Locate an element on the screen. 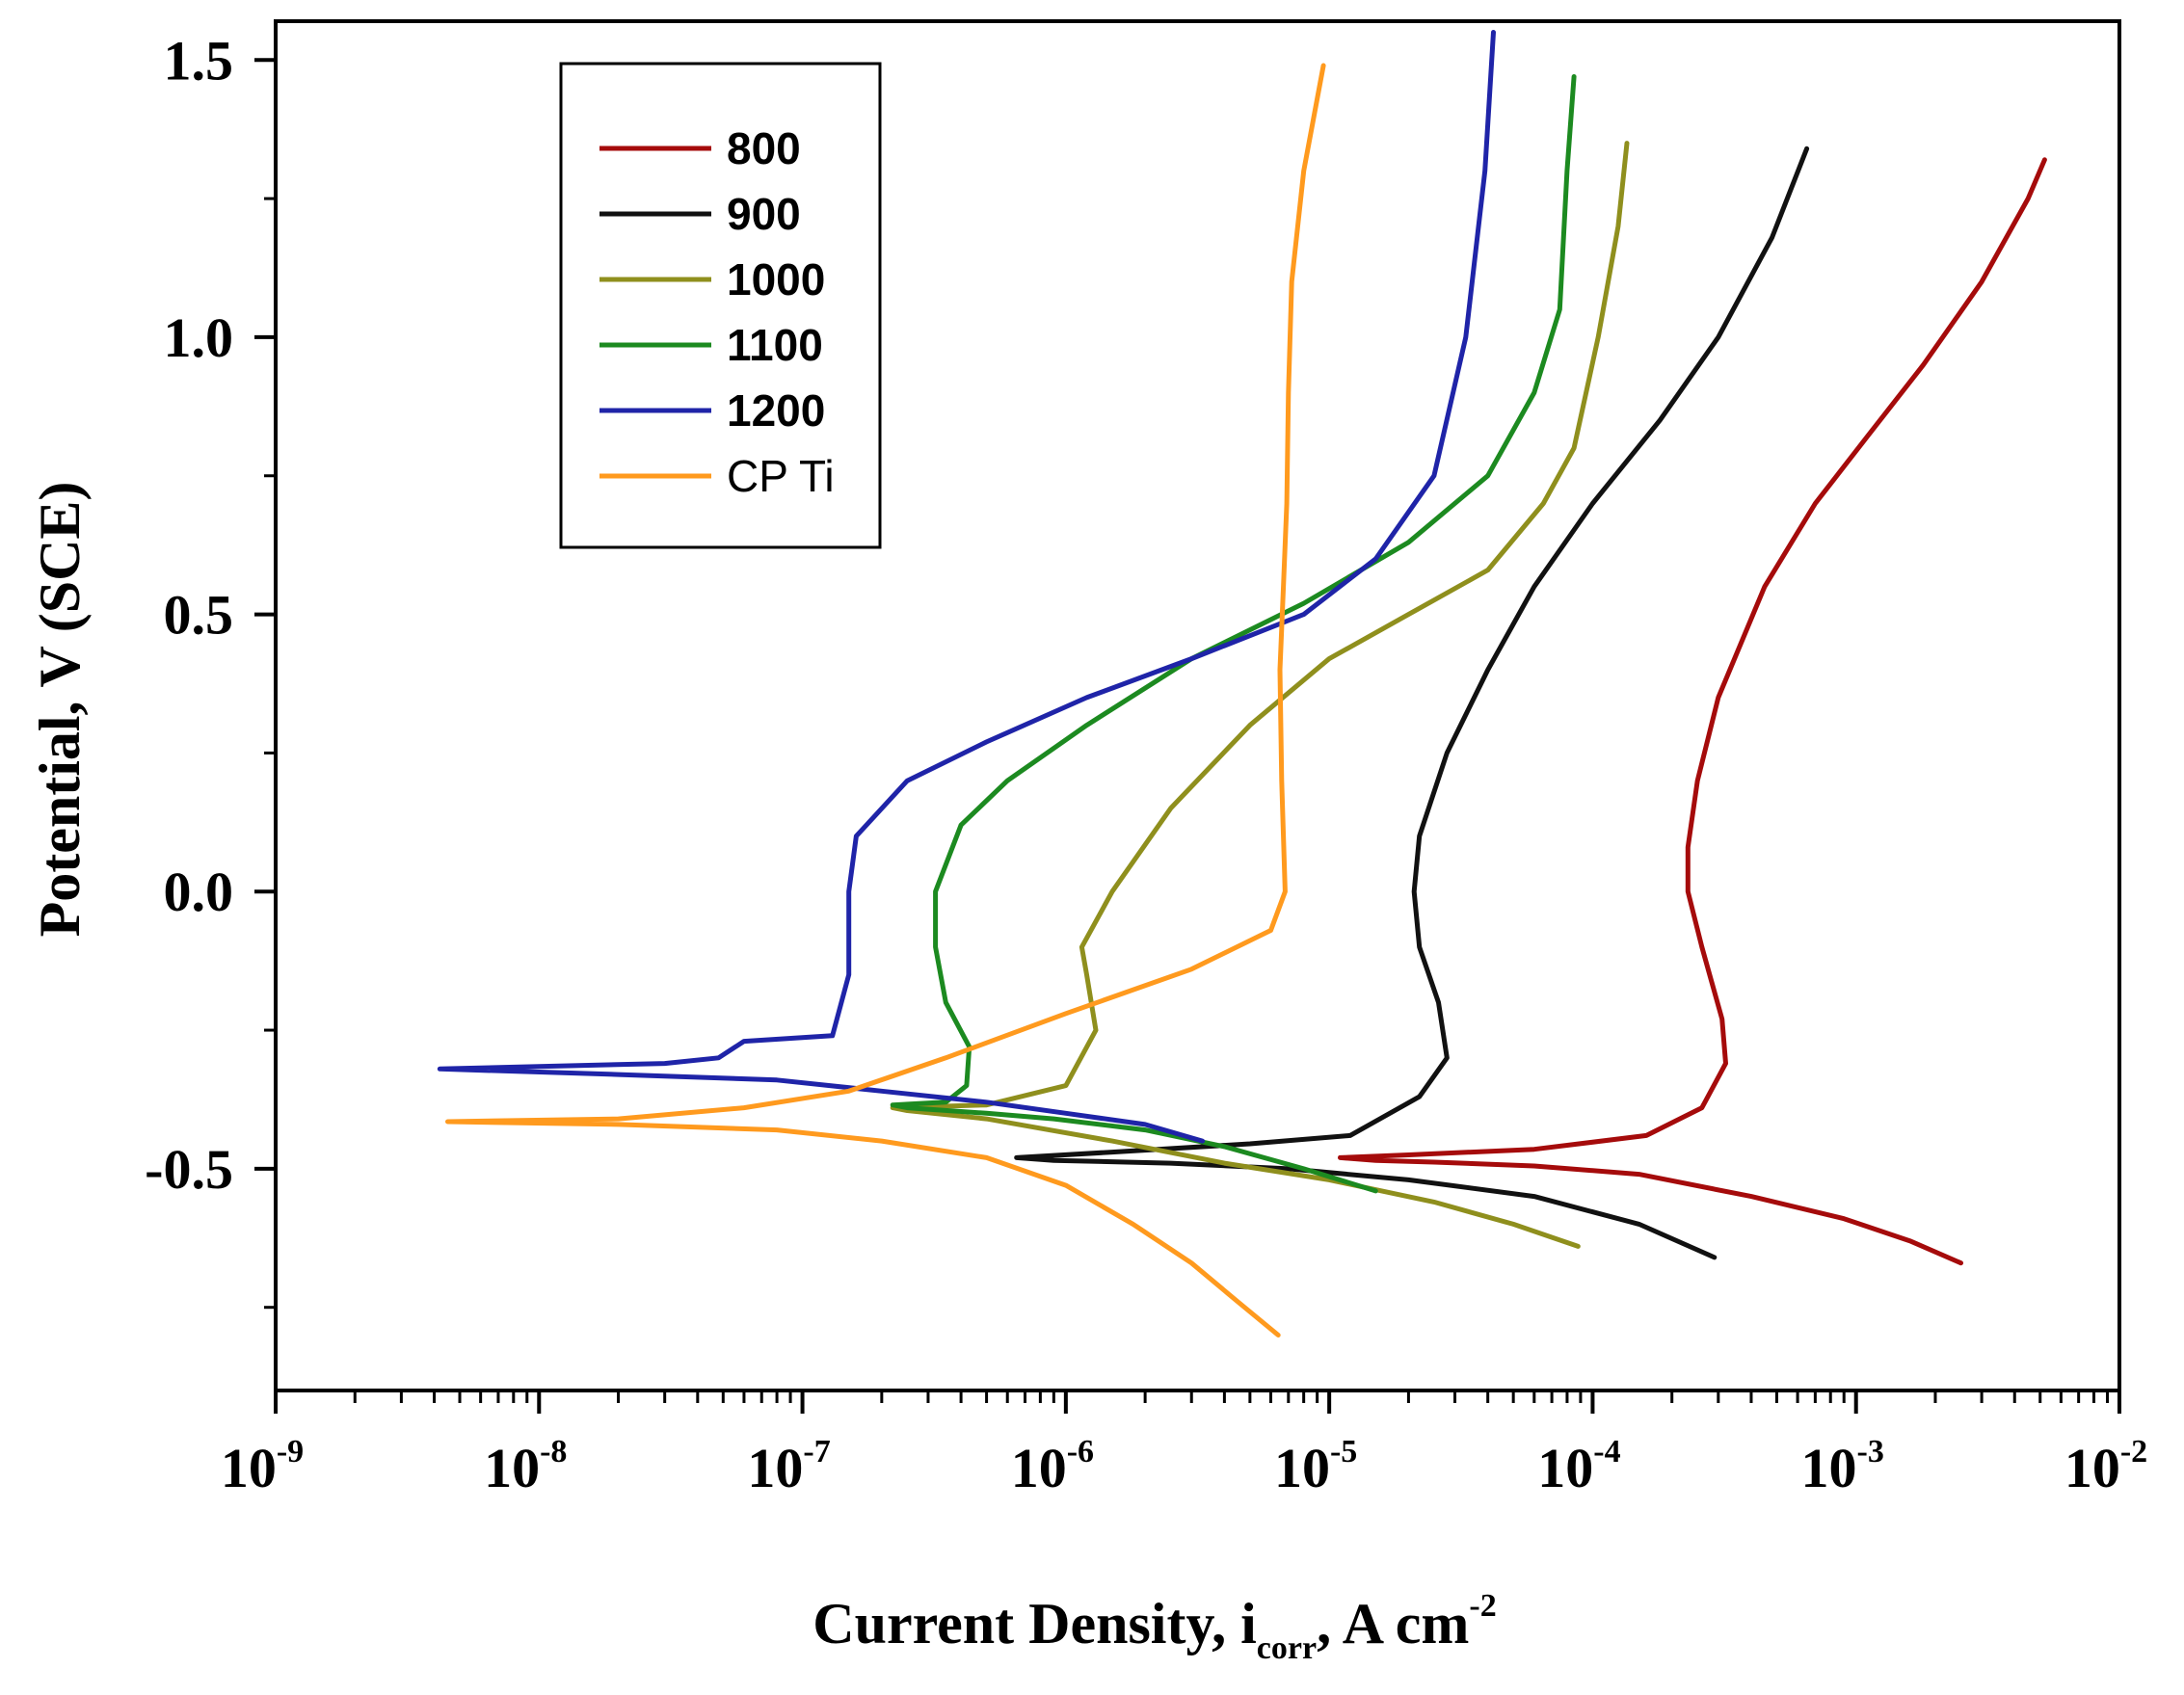 The width and height of the screenshot is (2184, 1695). x-tick-exponent: -6 is located at coordinates (1081, 1452).